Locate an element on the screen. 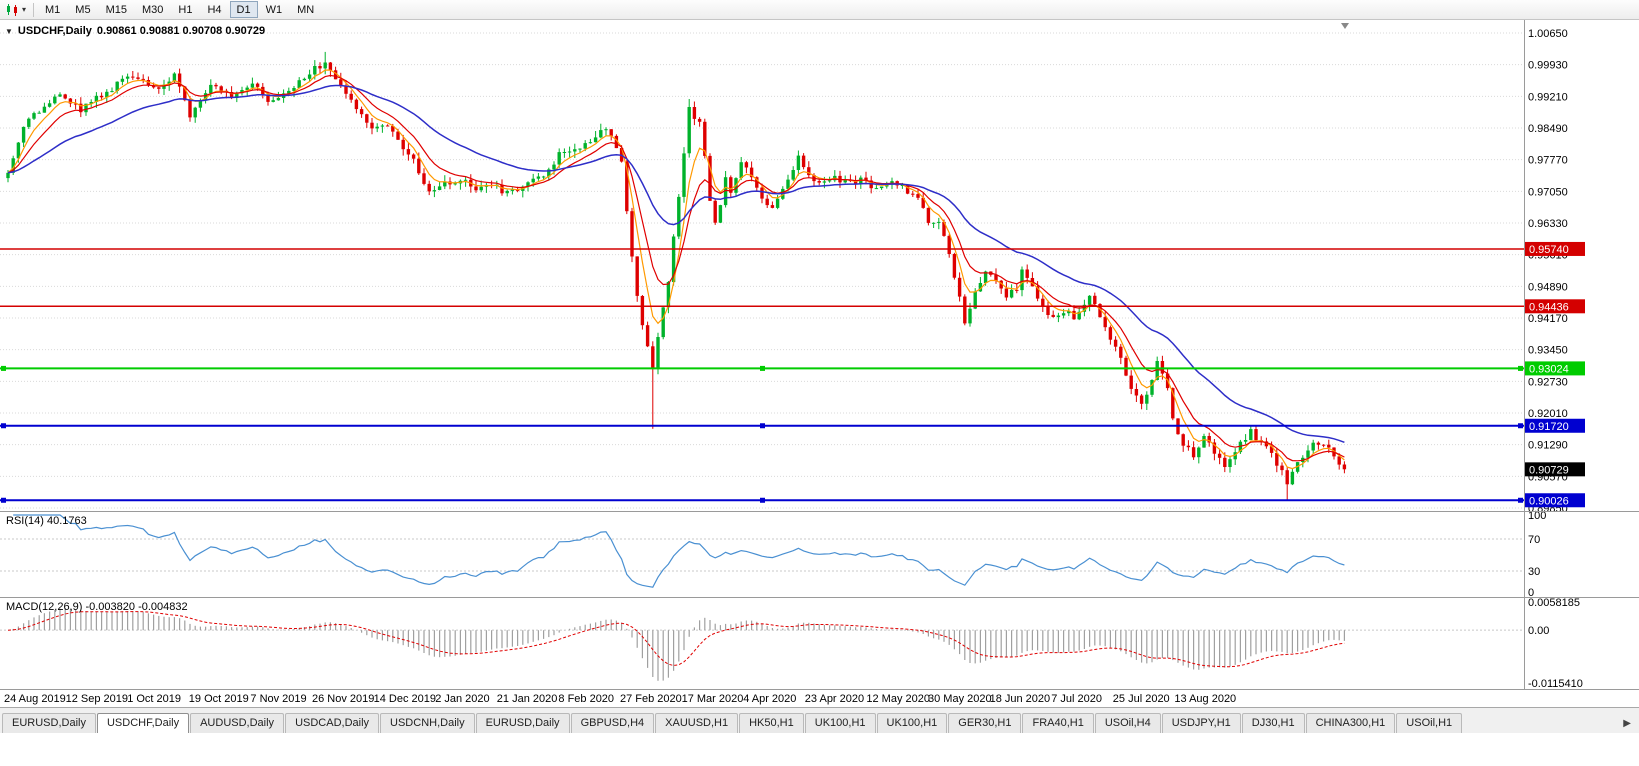  date-axis-label: 18 Jun 2020 is located at coordinates (1020, 699).